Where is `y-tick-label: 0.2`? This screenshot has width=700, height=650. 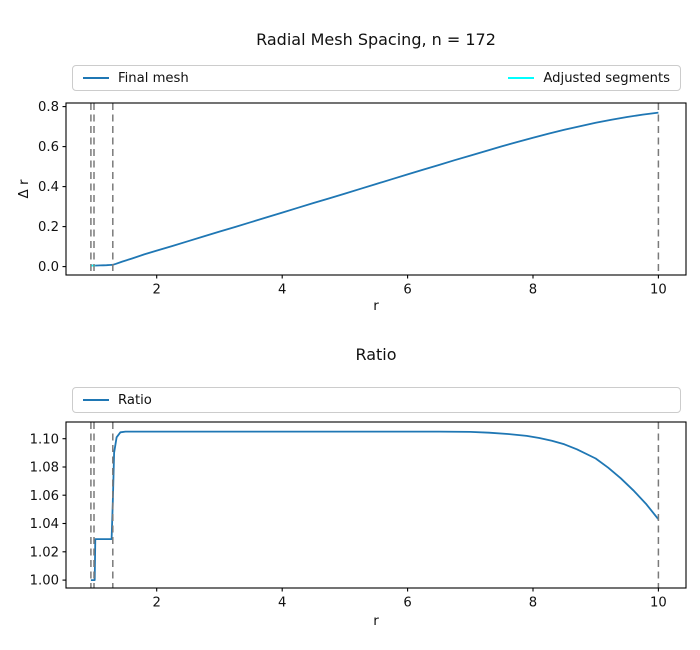
y-tick-label: 0.2 is located at coordinates (48, 227).